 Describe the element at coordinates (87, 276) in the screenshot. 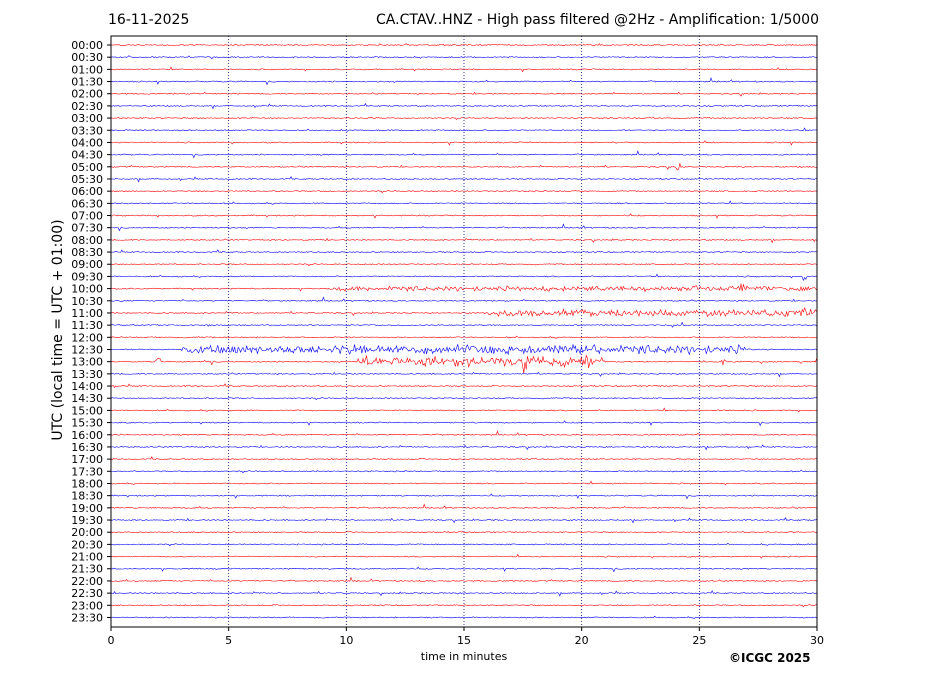

I see `y-tick-label: 09:30` at that location.